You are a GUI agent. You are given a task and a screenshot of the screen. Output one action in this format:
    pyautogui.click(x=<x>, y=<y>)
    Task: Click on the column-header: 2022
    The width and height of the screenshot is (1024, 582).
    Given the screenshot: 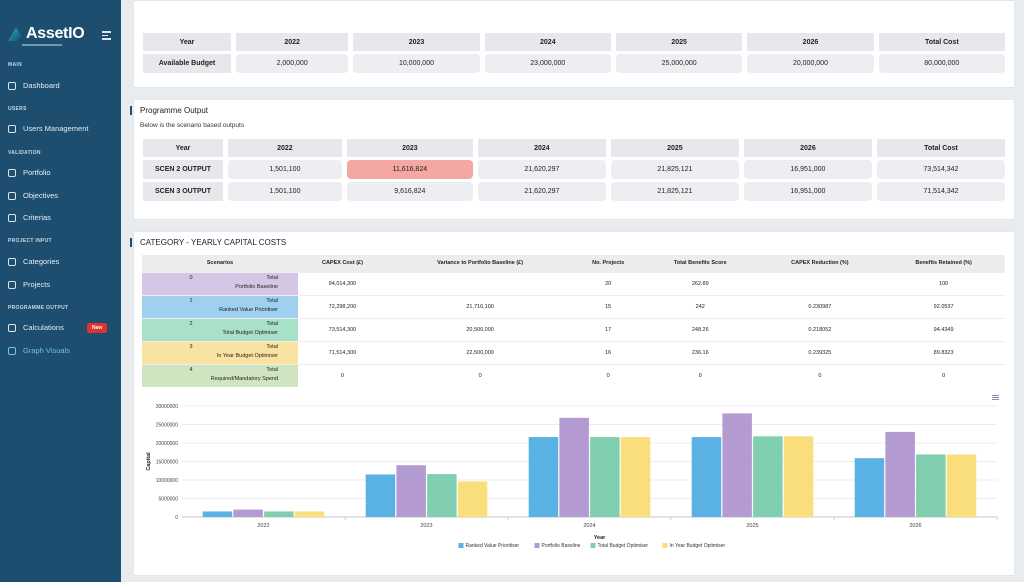 What is the action you would take?
    pyautogui.click(x=285, y=148)
    